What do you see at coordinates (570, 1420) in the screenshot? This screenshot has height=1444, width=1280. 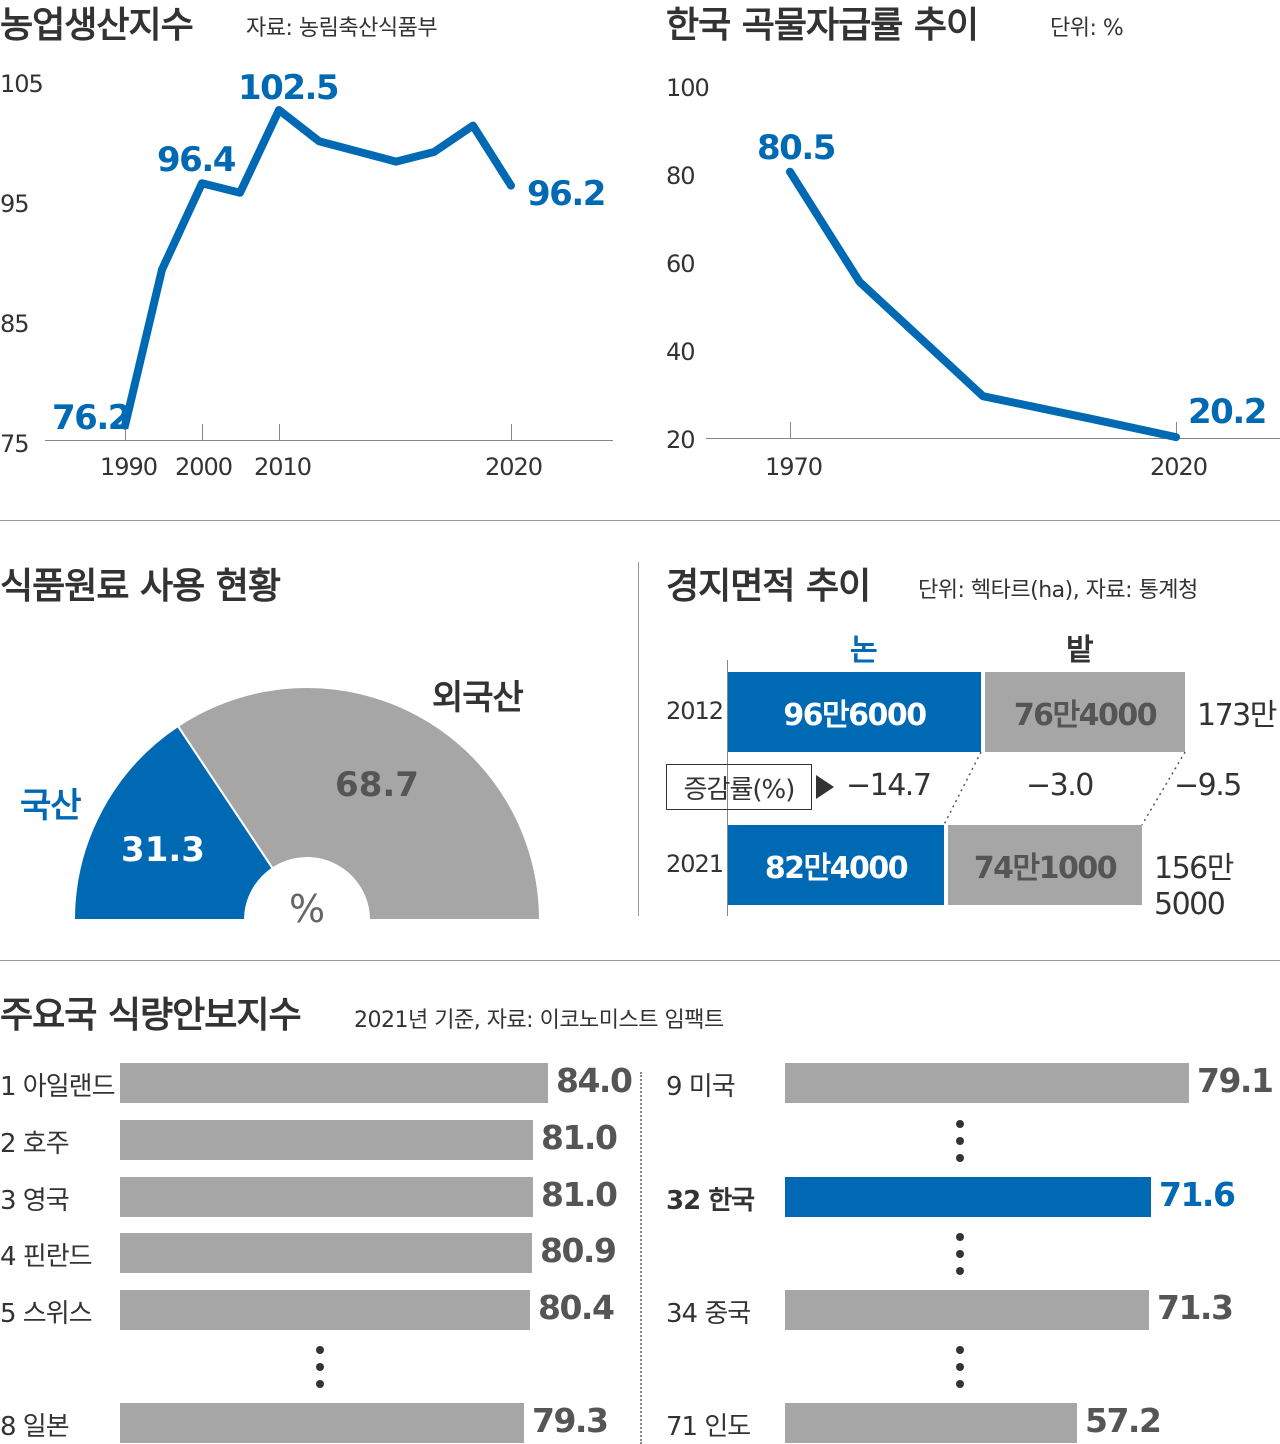 I see `score-value: 79.3` at bounding box center [570, 1420].